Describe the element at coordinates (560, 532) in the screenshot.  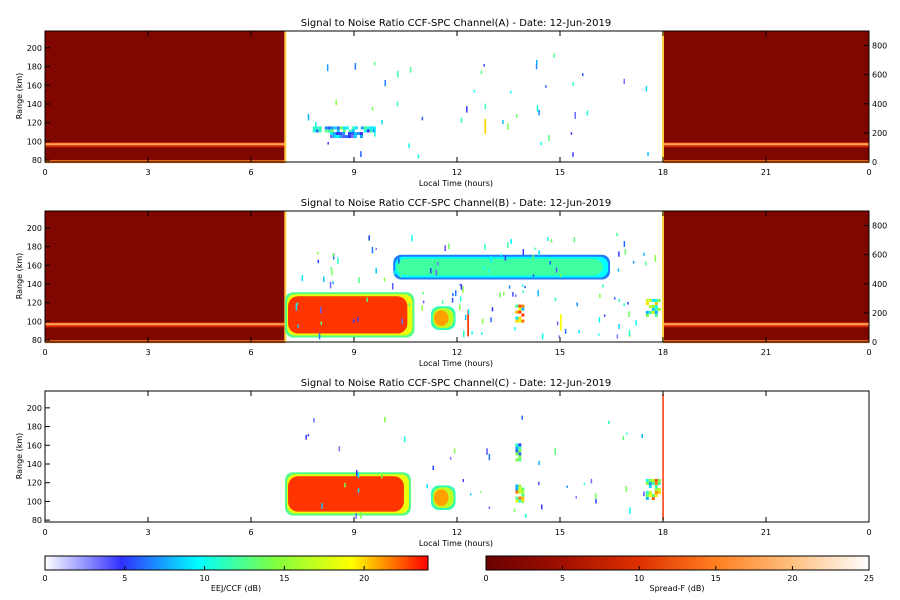
I see `x-tick-label: 15` at that location.